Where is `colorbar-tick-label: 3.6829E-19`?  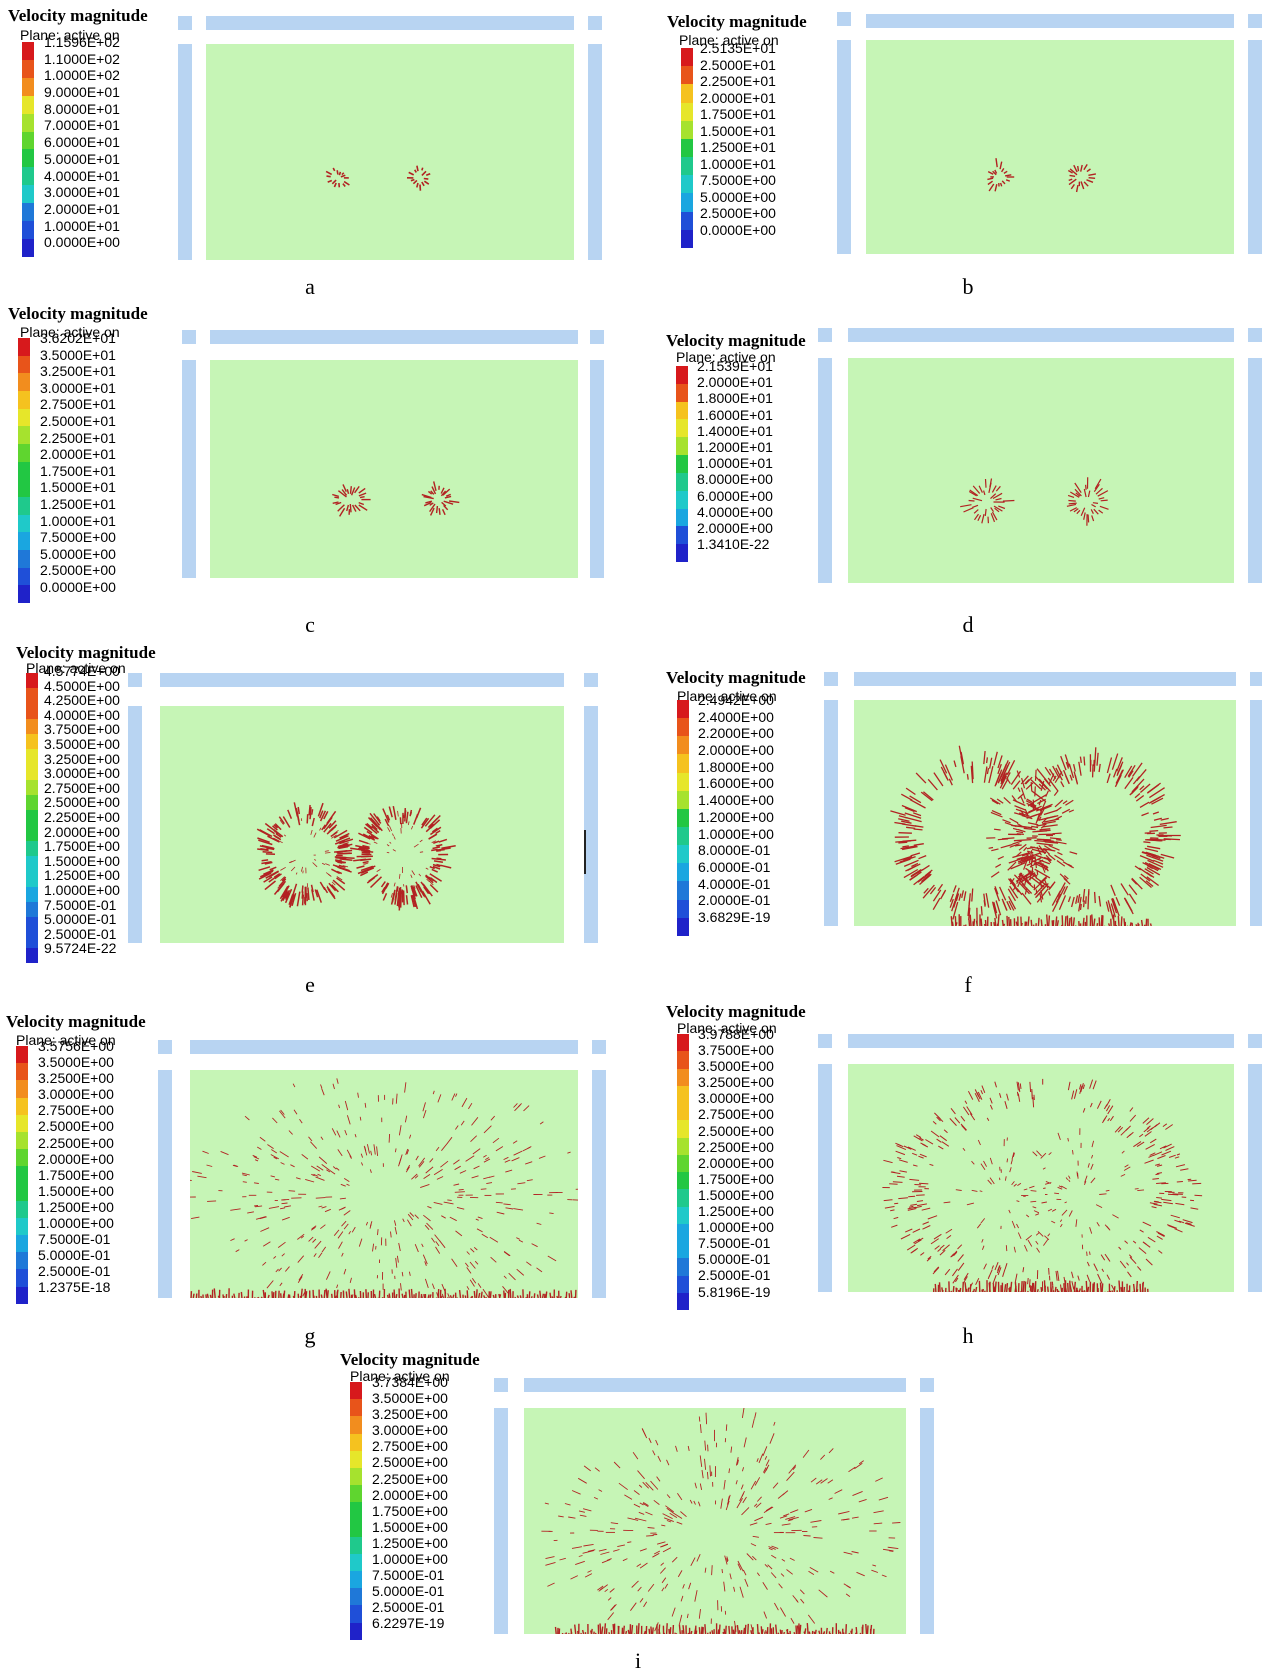
colorbar-tick-label: 3.6829E-19 is located at coordinates (734, 916).